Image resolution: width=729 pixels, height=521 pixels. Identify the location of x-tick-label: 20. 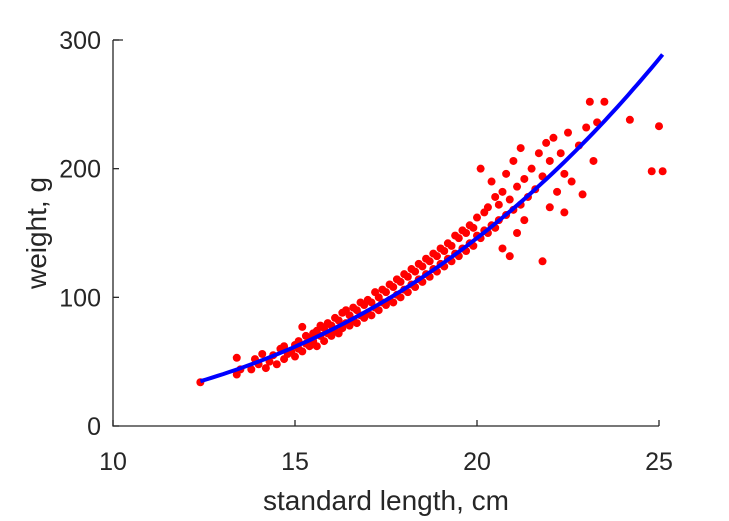
(477, 462).